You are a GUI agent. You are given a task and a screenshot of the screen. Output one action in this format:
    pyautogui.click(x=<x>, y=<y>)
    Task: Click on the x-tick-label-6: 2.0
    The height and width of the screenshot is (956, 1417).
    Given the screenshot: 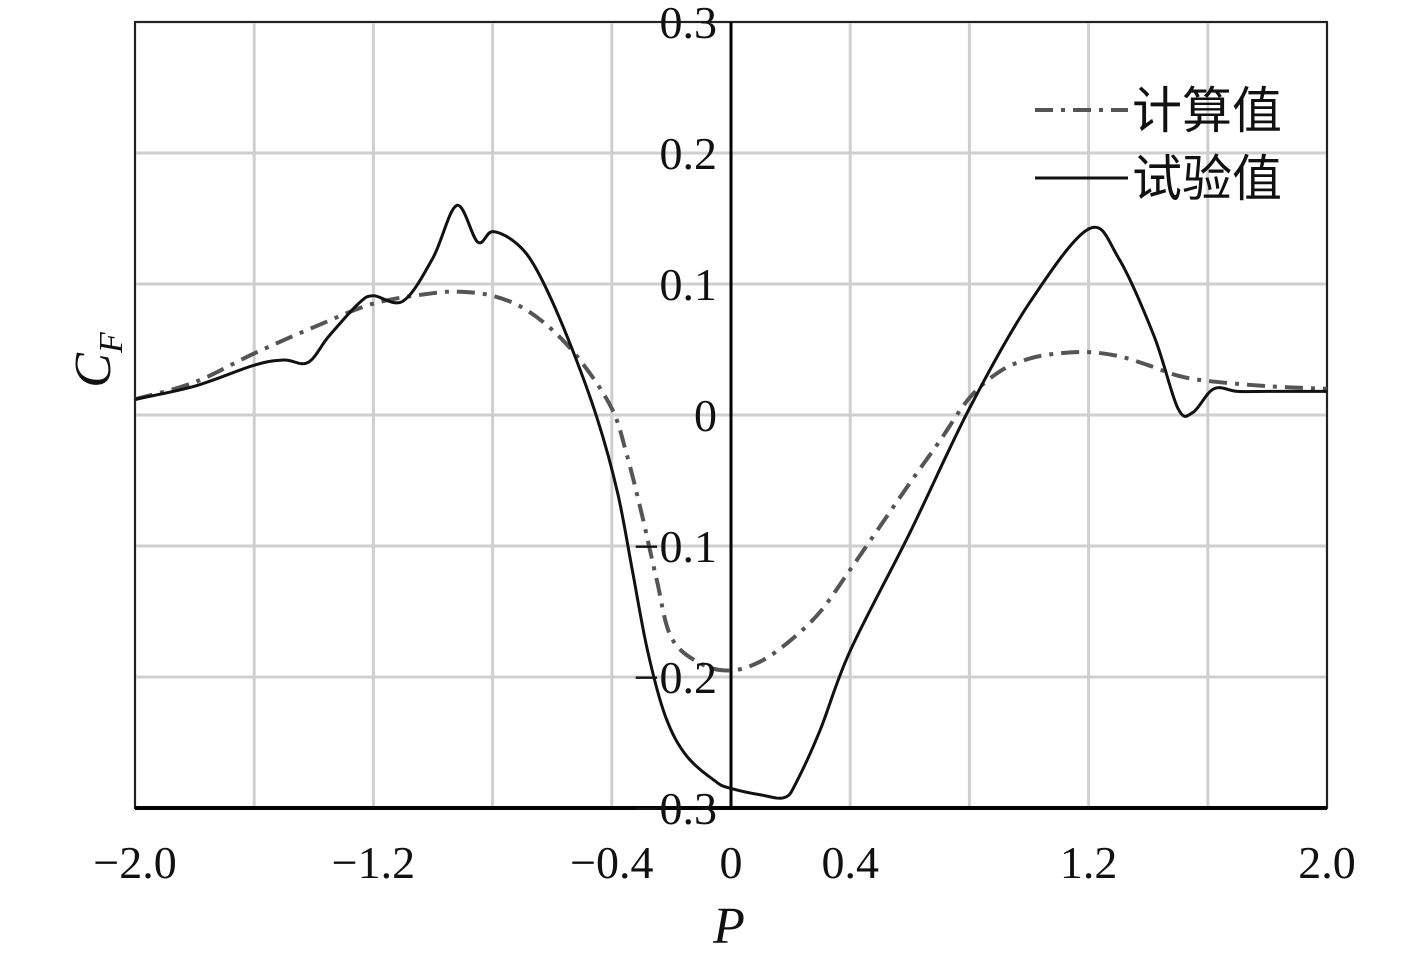 What is the action you would take?
    pyautogui.click(x=1327, y=862)
    